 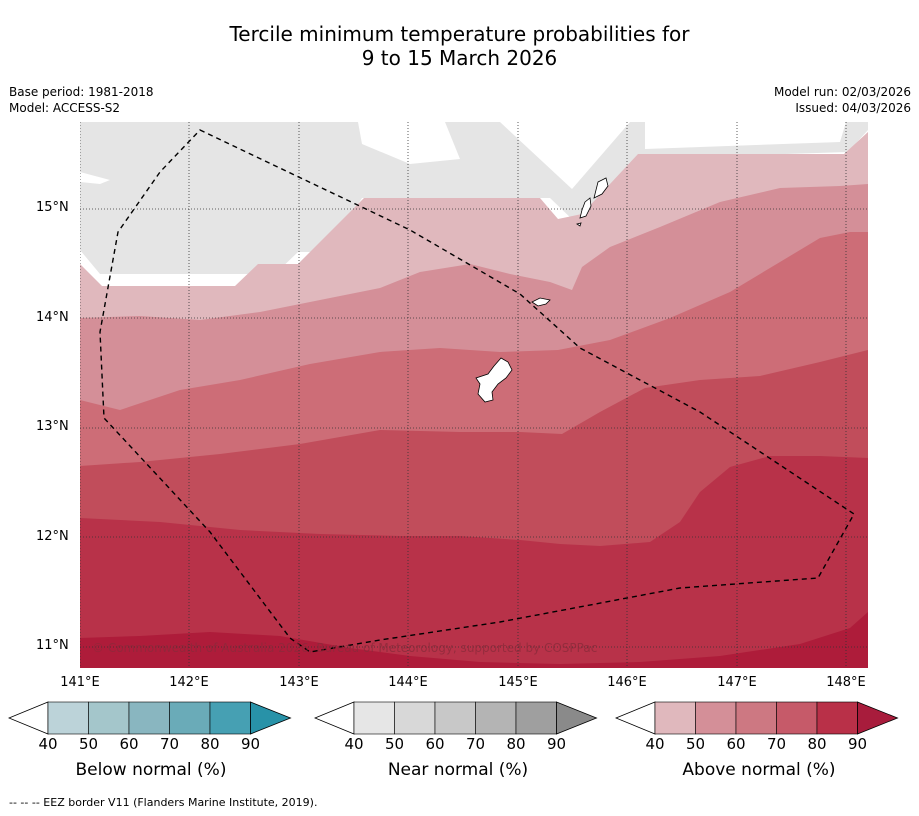 I want to click on colorbar-near-low-arrow, so click(x=334, y=718).